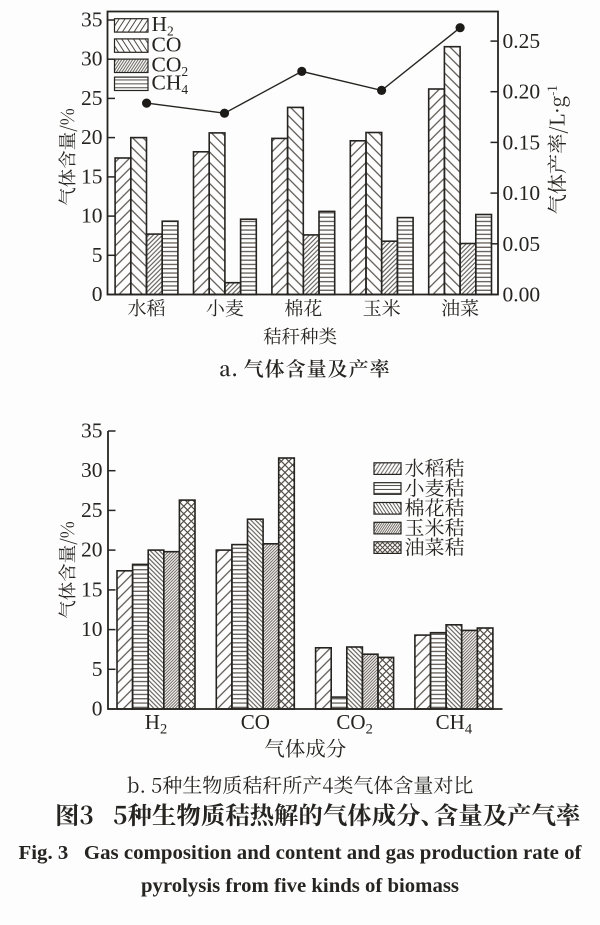  I want to click on svg-text: 0.00, so click(522, 295).